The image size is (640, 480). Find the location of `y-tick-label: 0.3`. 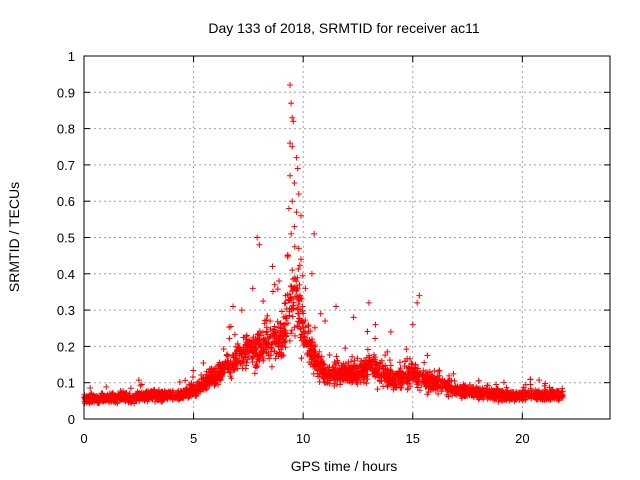

y-tick-label: 0.3 is located at coordinates (66, 310).